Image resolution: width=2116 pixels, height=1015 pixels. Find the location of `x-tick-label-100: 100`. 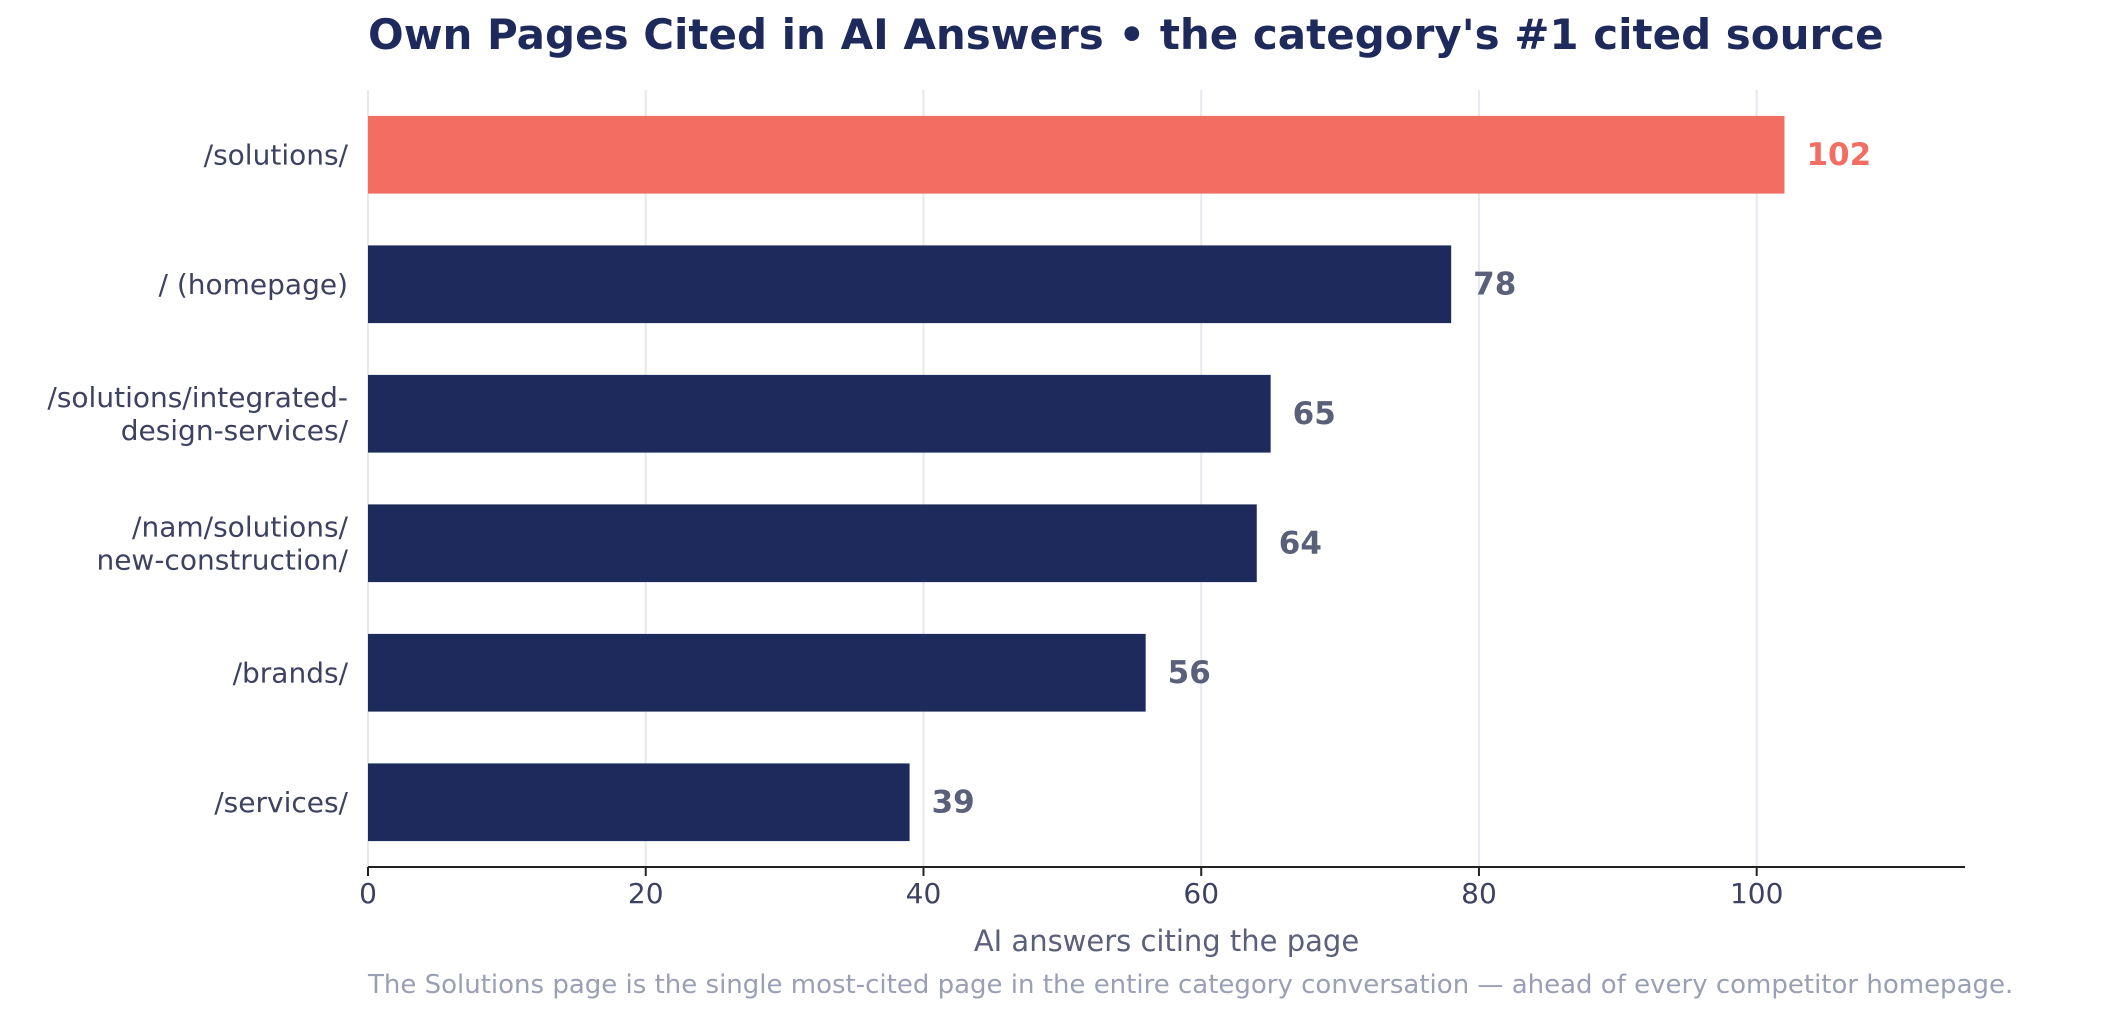

x-tick-label-100: 100 is located at coordinates (1756, 893).